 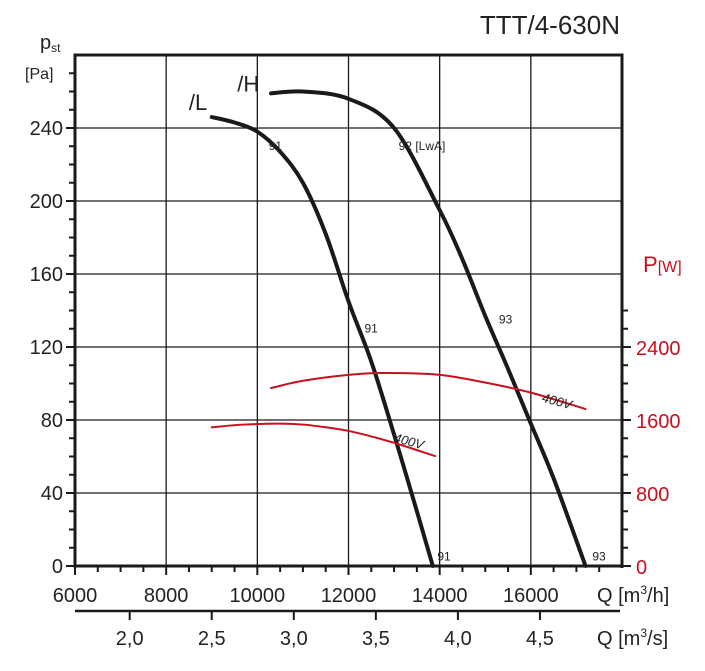 What do you see at coordinates (212, 639) in the screenshot?
I see `x2-tick-label: 2,5` at bounding box center [212, 639].